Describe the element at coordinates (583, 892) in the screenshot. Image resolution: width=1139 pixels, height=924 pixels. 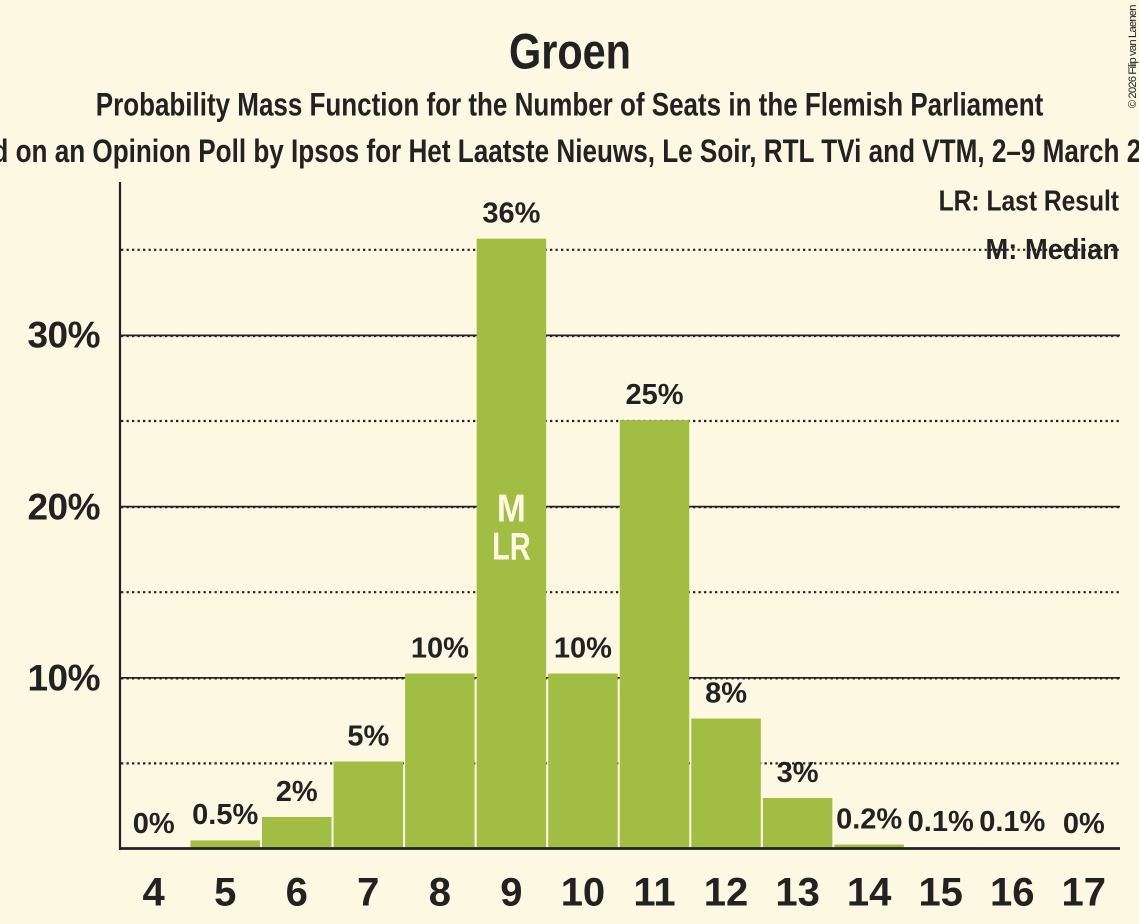
I see `svg-text: 10` at that location.